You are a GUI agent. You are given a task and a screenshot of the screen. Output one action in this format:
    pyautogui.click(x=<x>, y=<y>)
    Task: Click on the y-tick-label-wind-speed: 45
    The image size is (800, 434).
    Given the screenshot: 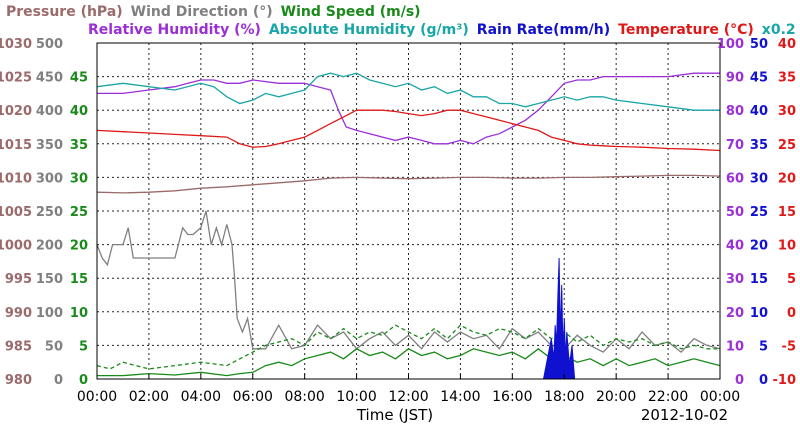 What is the action you would take?
    pyautogui.click(x=79, y=78)
    